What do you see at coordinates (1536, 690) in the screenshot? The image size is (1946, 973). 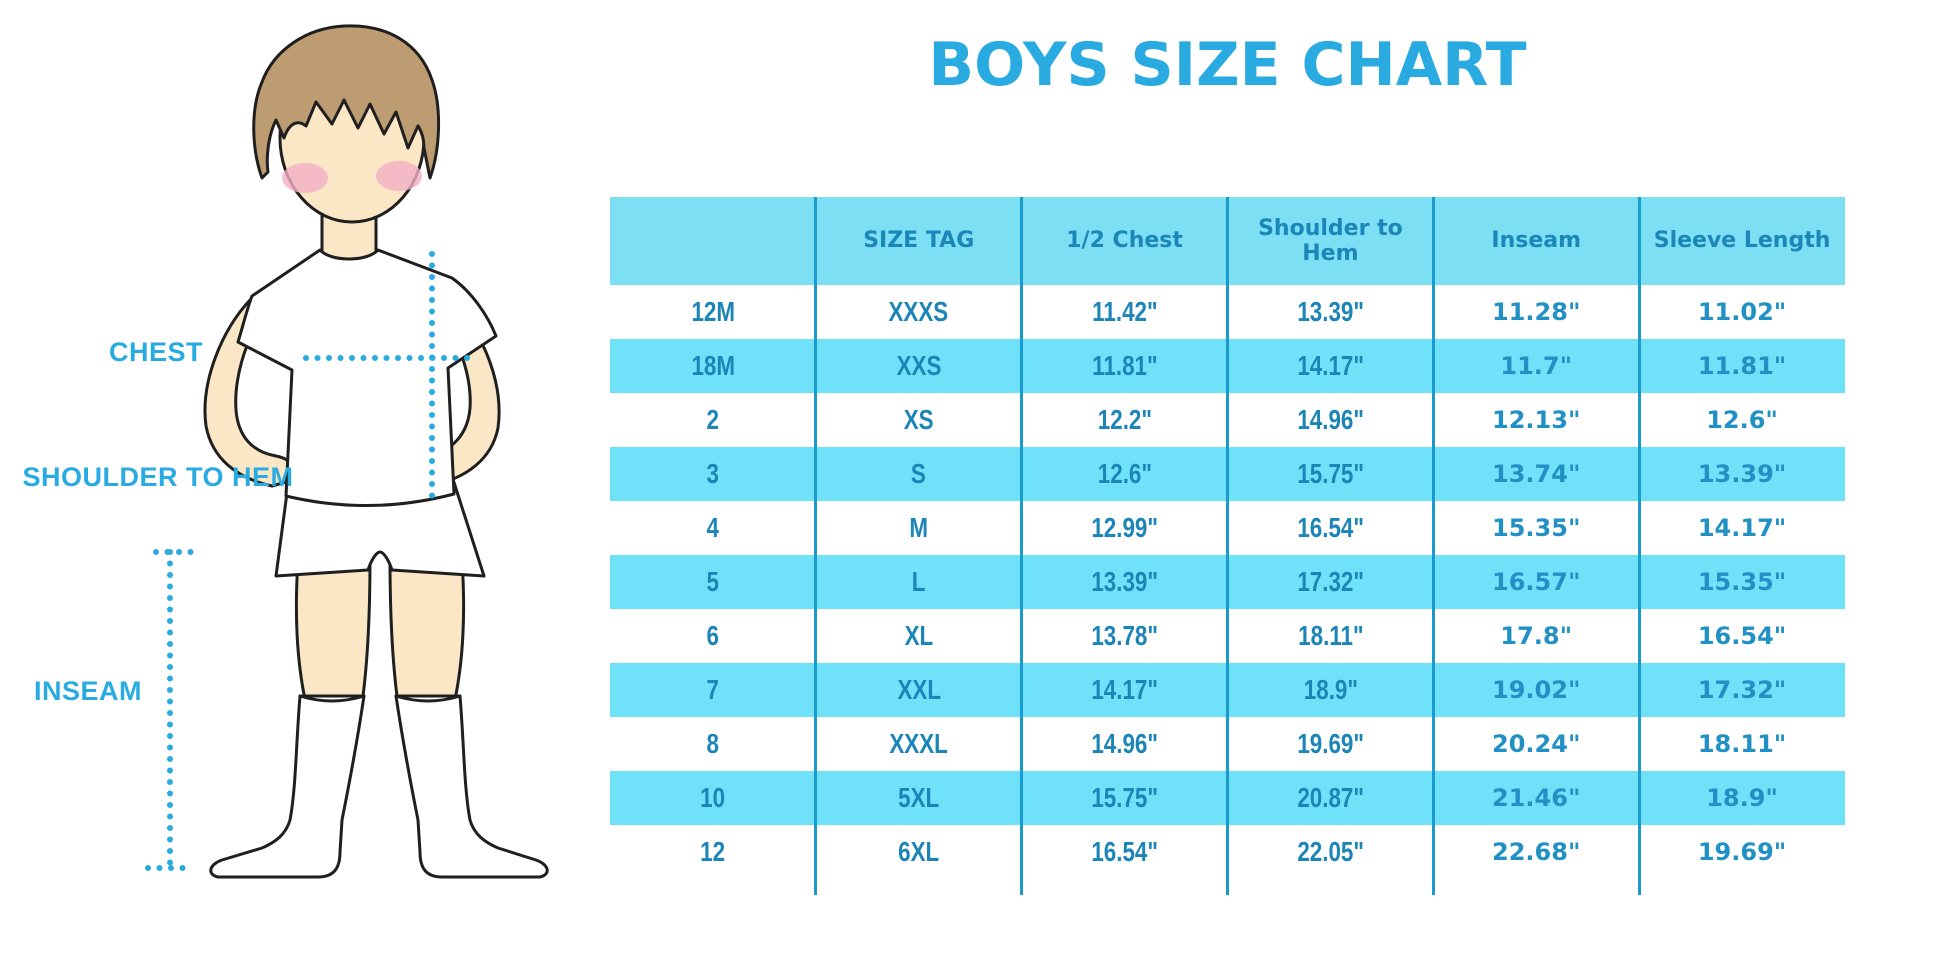 I see `inseam-cell: 19.02"` at bounding box center [1536, 690].